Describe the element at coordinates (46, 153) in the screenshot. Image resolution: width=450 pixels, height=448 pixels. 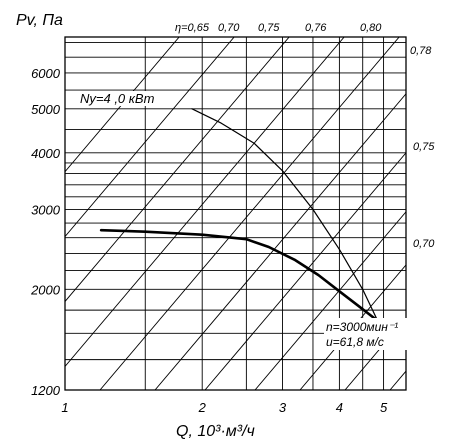
I see `y-tick-label: 4000` at that location.